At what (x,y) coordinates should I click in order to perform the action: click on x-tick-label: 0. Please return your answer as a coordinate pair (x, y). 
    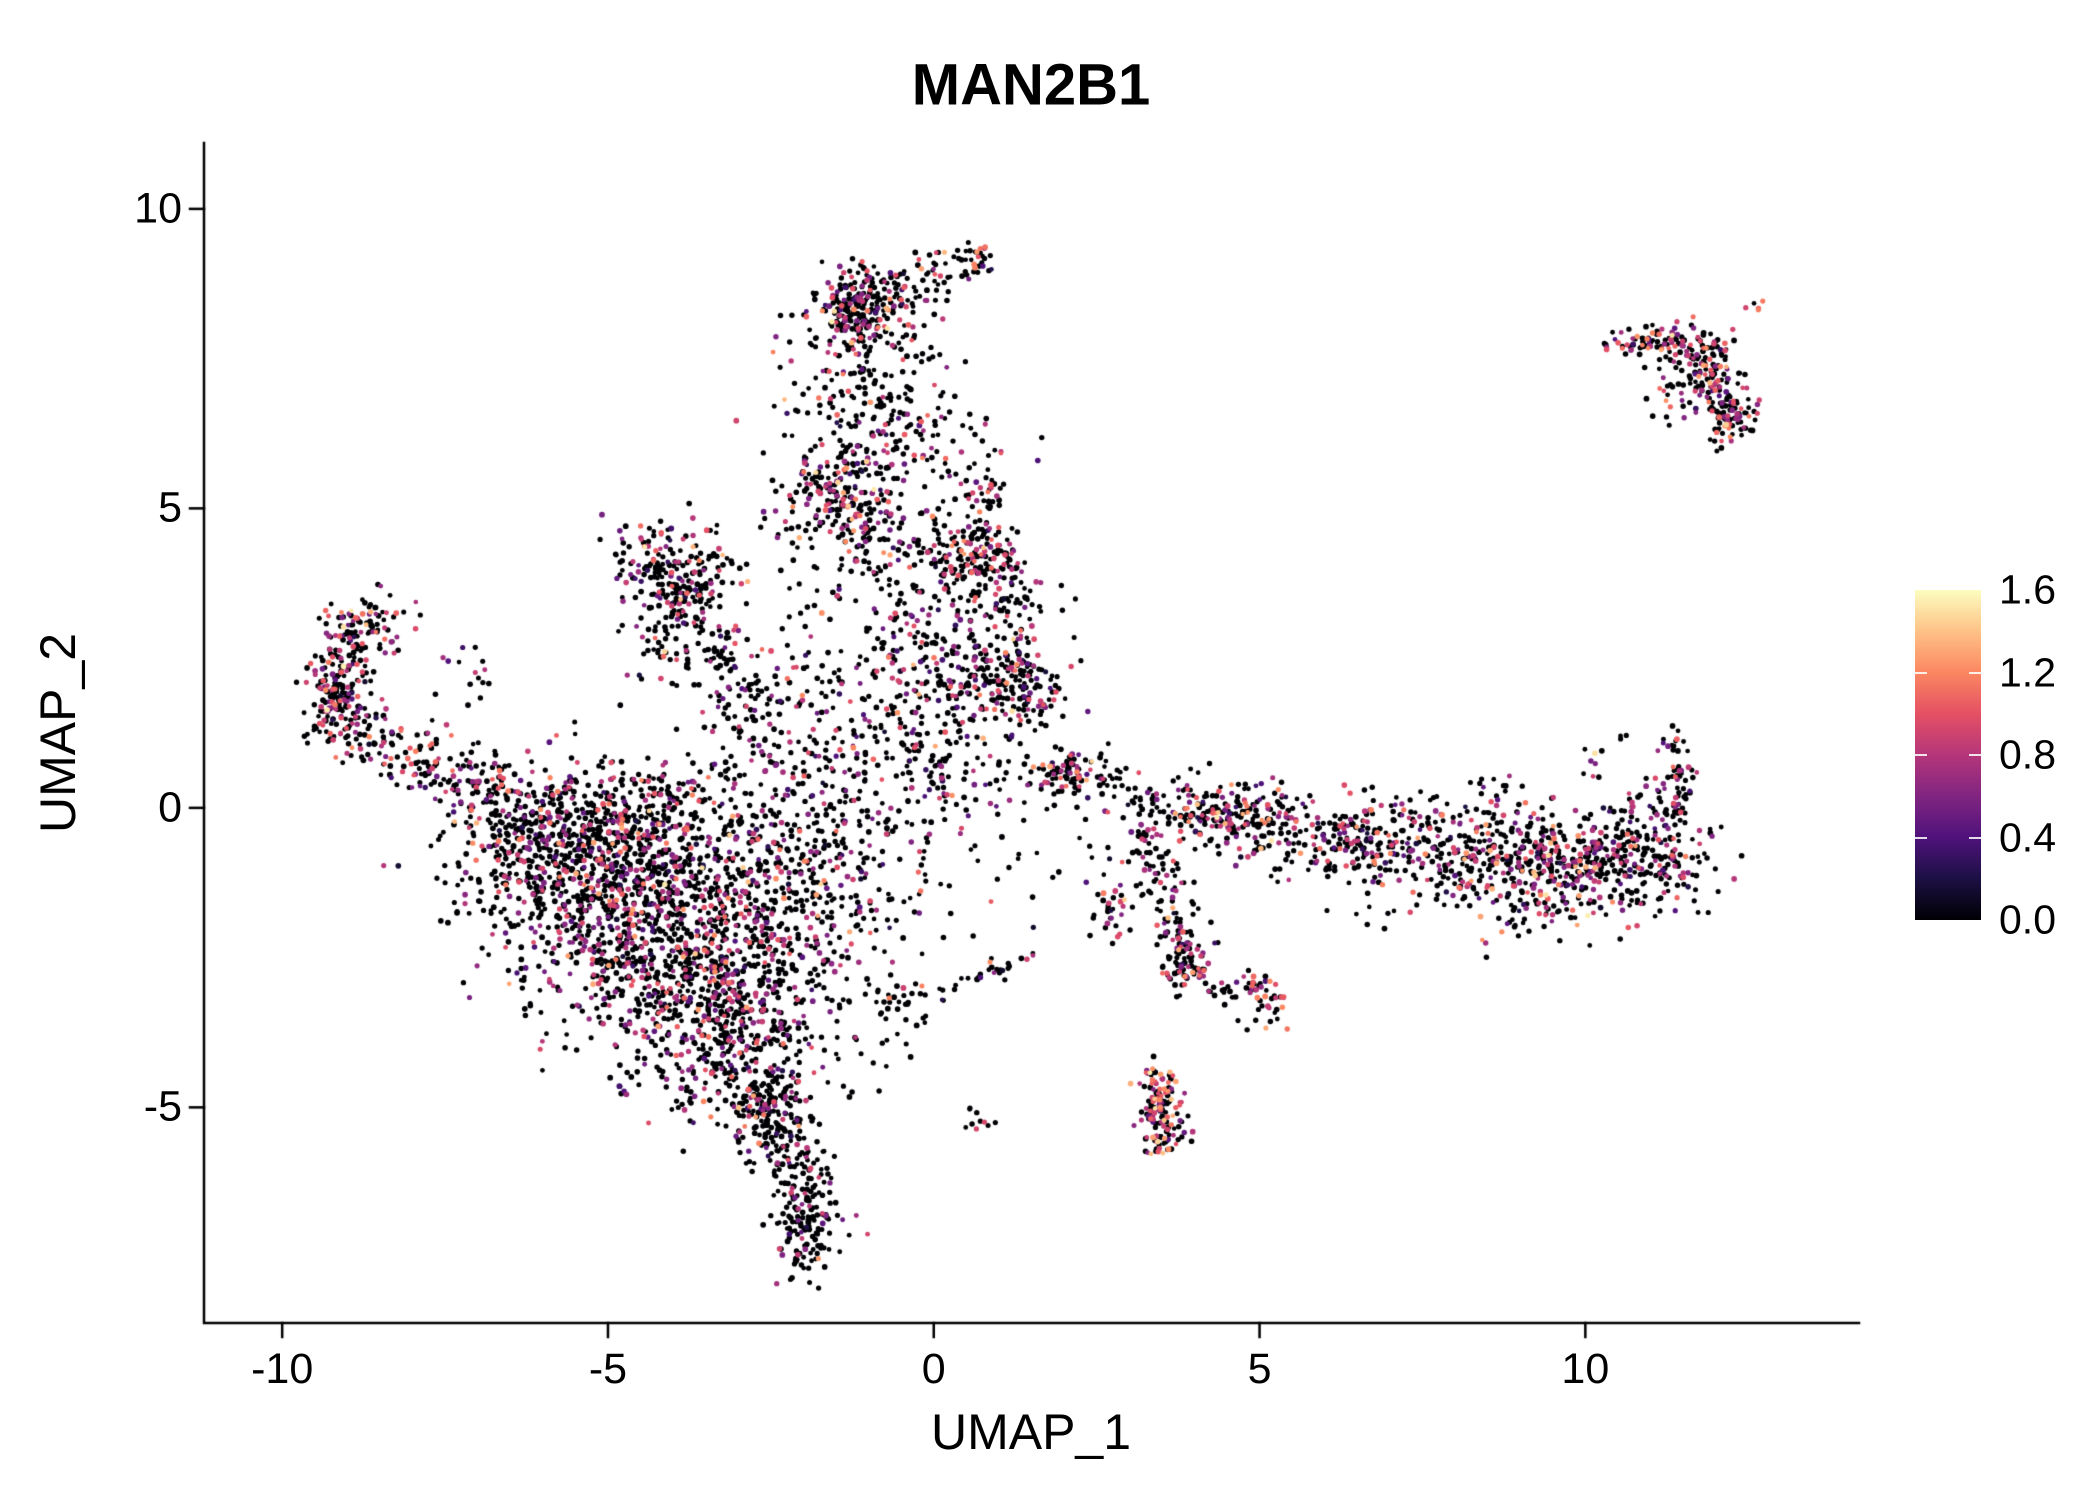
    Looking at the image, I should click on (933, 1369).